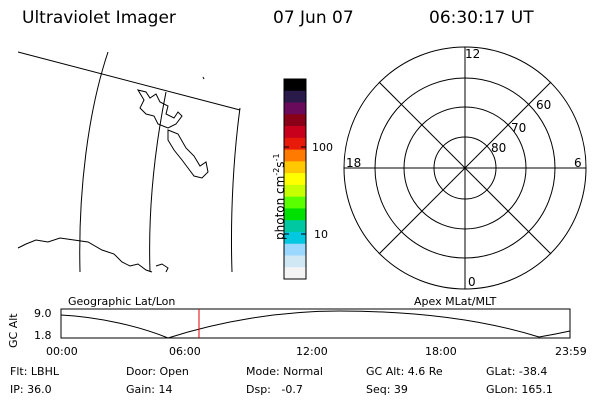 This screenshot has width=600, height=400. What do you see at coordinates (578, 163) in the screenshot?
I see `polar-label-dawn: 6` at bounding box center [578, 163].